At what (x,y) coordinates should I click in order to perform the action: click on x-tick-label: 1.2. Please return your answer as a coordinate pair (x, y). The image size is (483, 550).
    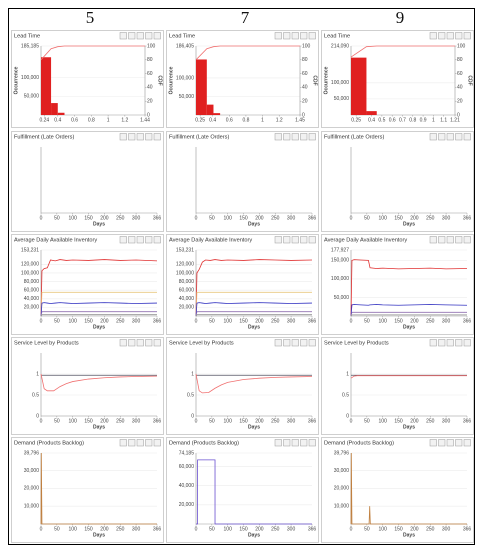
    Looking at the image, I should click on (124, 120).